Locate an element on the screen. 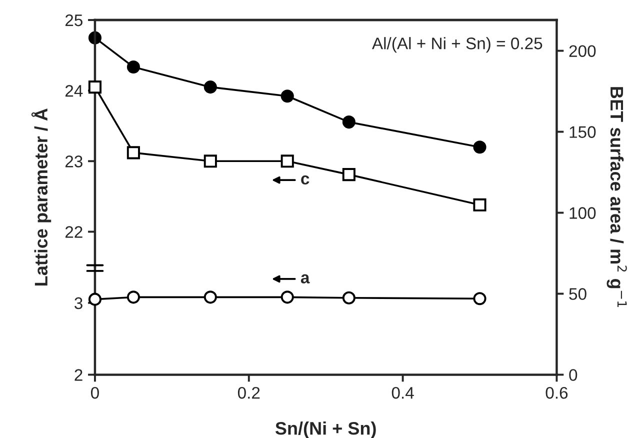 The width and height of the screenshot is (643, 438). x-tick-label: 0.6 is located at coordinates (557, 392).